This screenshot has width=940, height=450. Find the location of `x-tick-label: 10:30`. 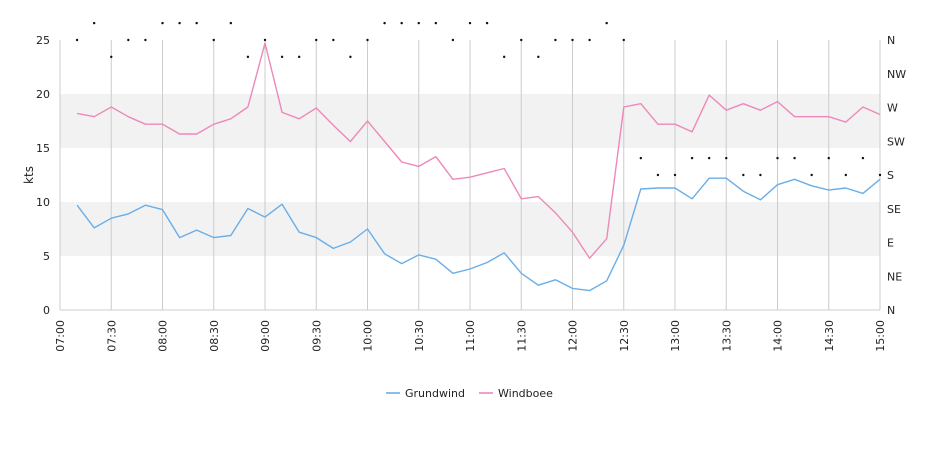

x-tick-label: 10:30 is located at coordinates (419, 336).